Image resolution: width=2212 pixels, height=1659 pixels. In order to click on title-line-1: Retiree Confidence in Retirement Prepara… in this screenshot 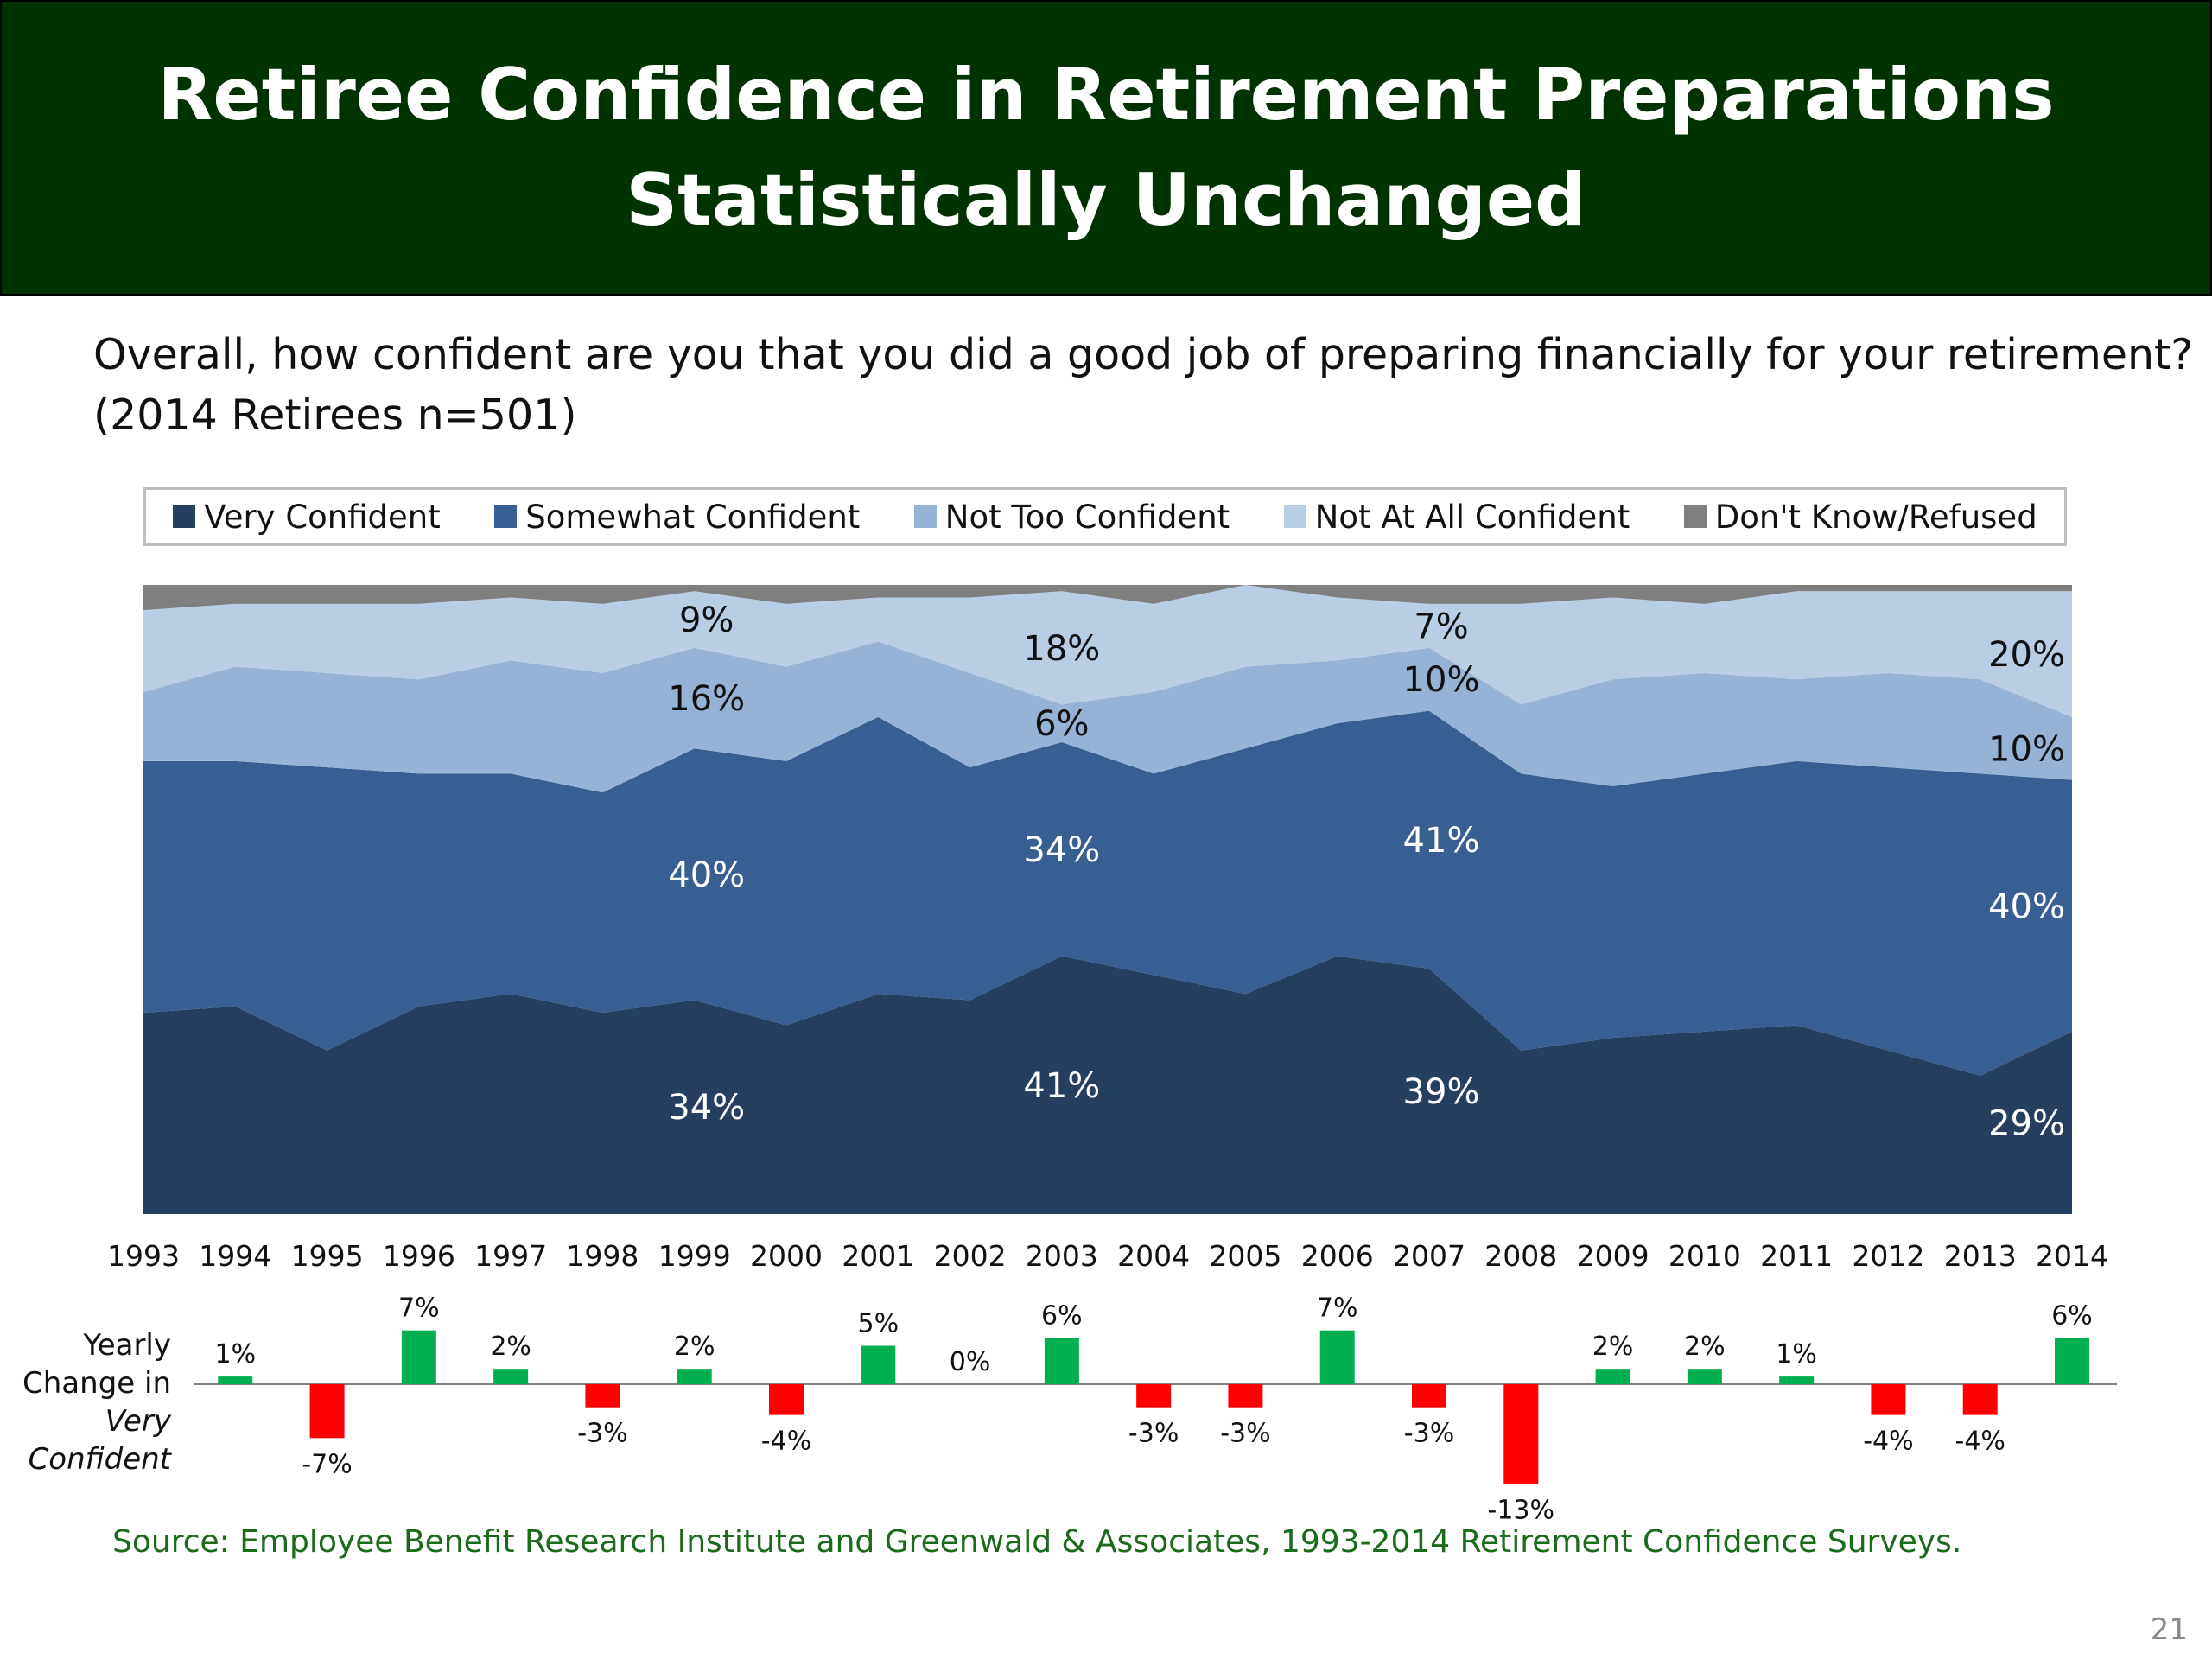, I will do `click(1106, 95)`.